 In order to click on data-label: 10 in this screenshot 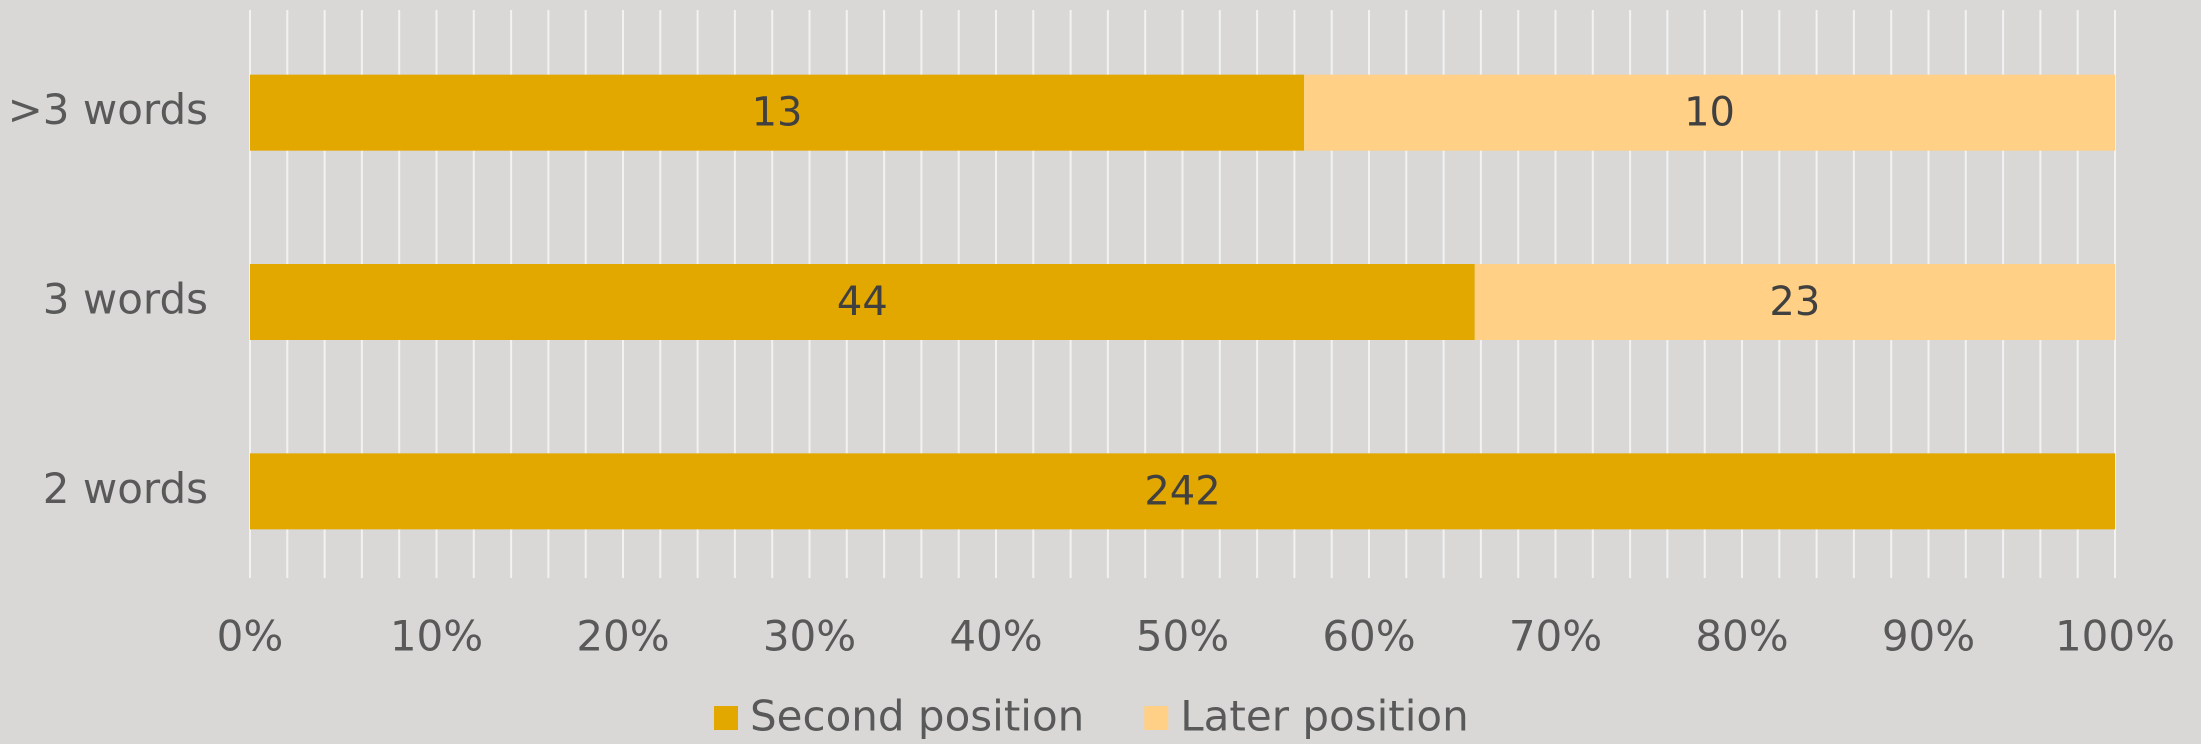, I will do `click(1709, 113)`.